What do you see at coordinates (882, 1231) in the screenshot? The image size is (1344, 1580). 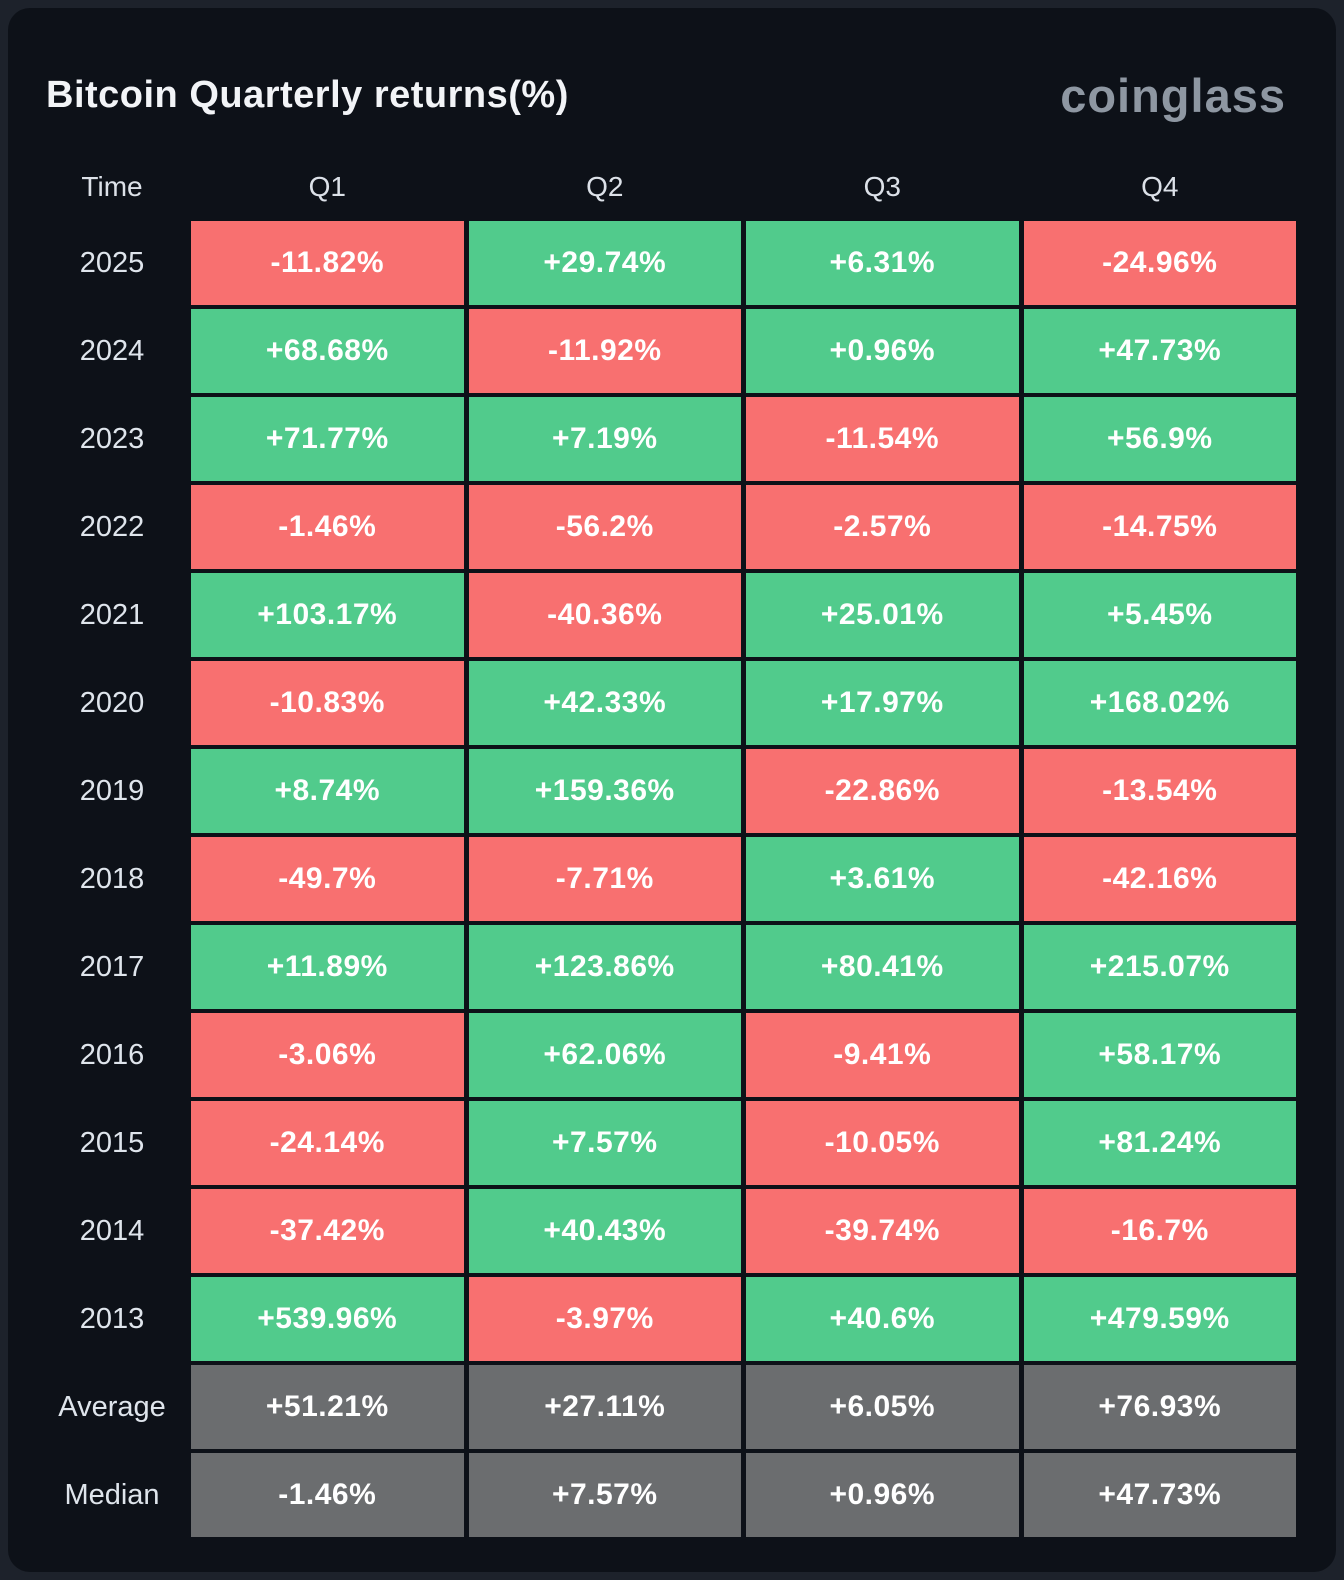 I see `return-cell-2014-q3: -39.74%` at bounding box center [882, 1231].